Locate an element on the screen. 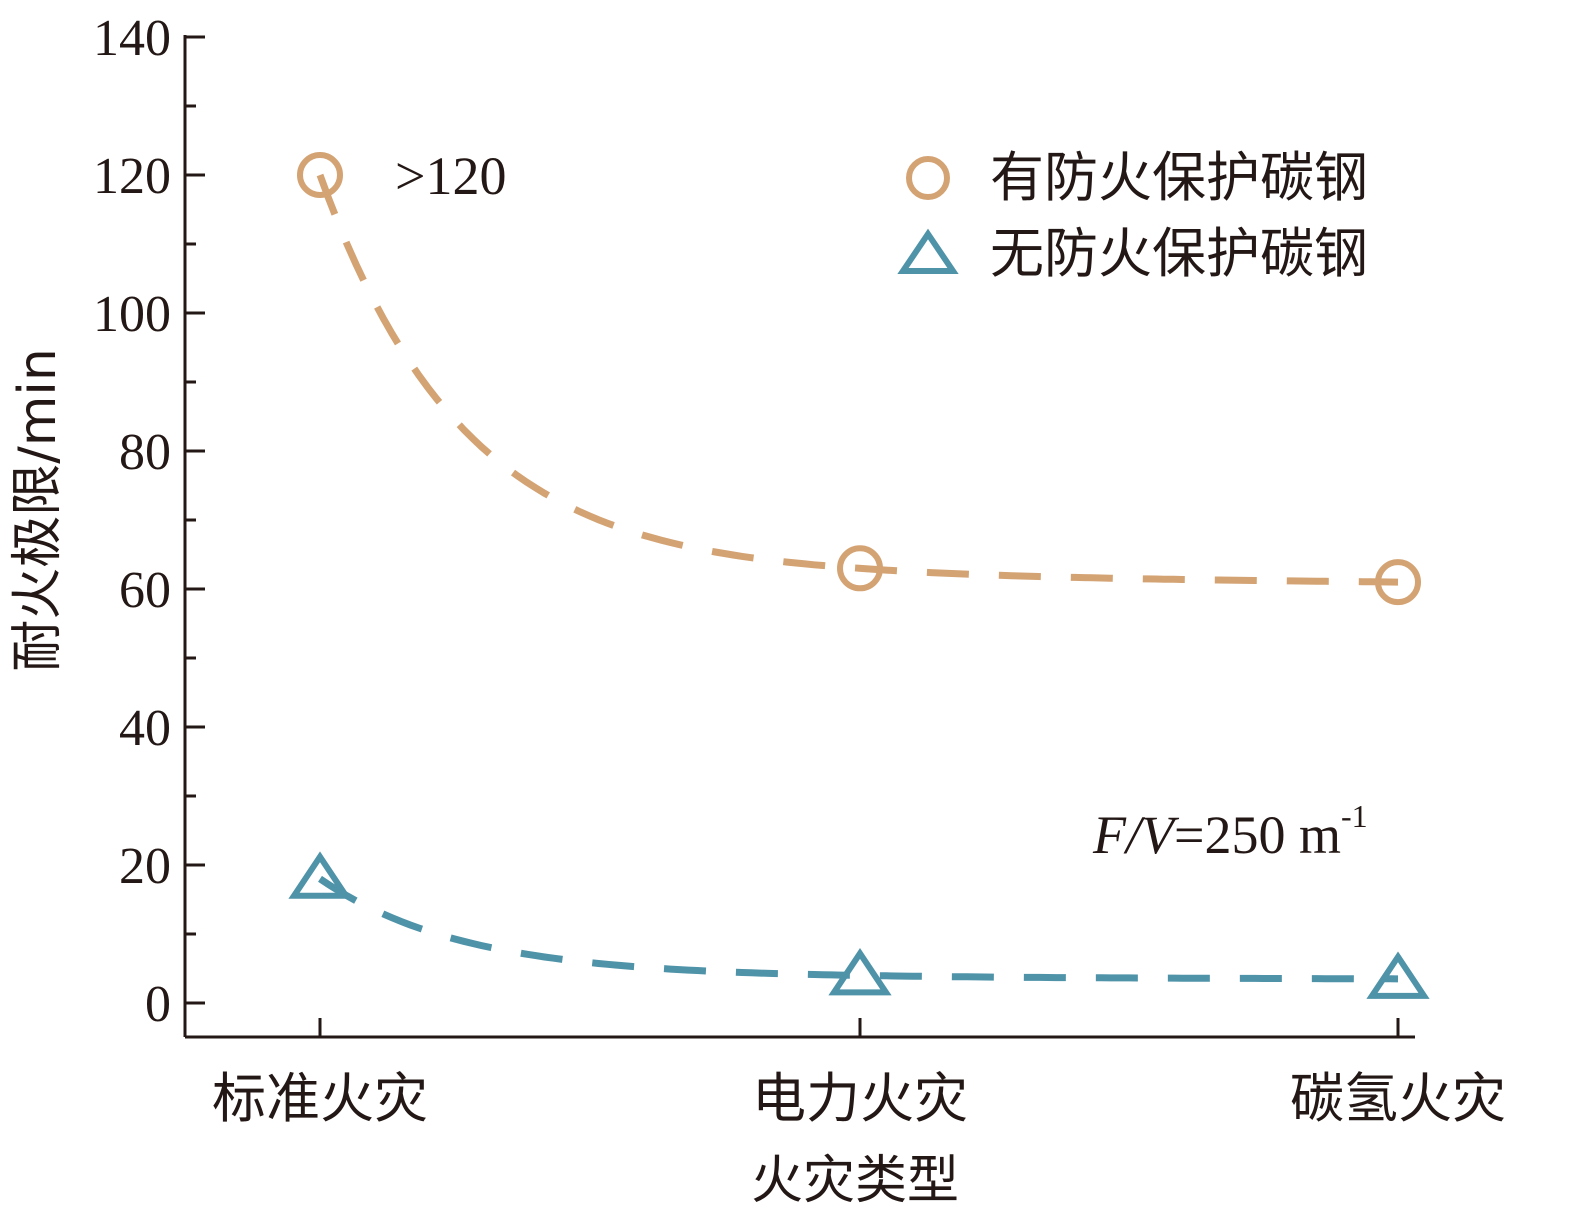  legend: 有防火保护碳钢 无防火保护碳钢 is located at coordinates (1132, 215).